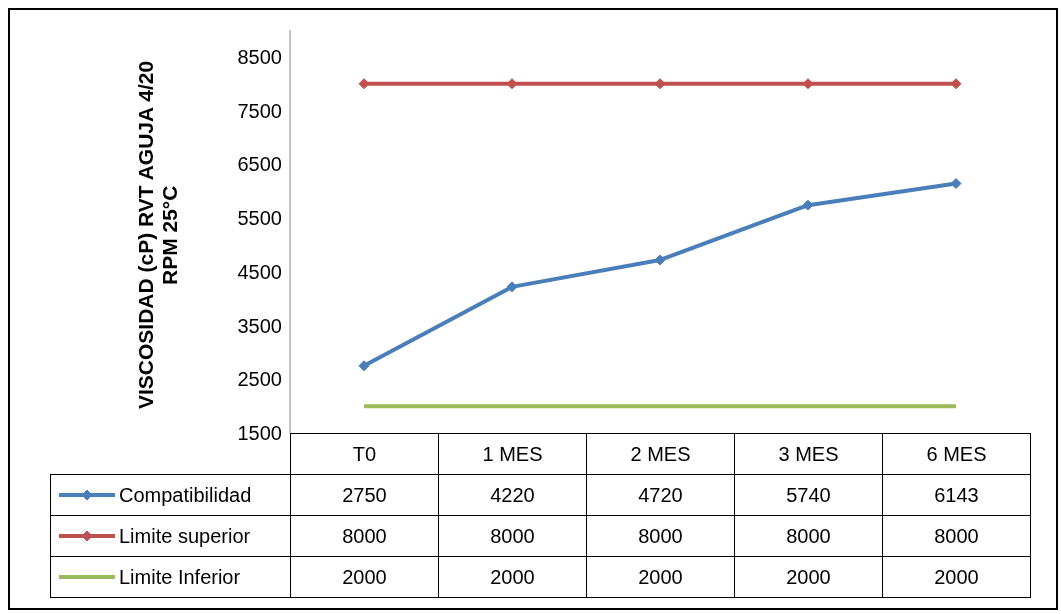 This screenshot has height=614, width=1061. What do you see at coordinates (660, 495) in the screenshot?
I see `data-label: 4720` at bounding box center [660, 495].